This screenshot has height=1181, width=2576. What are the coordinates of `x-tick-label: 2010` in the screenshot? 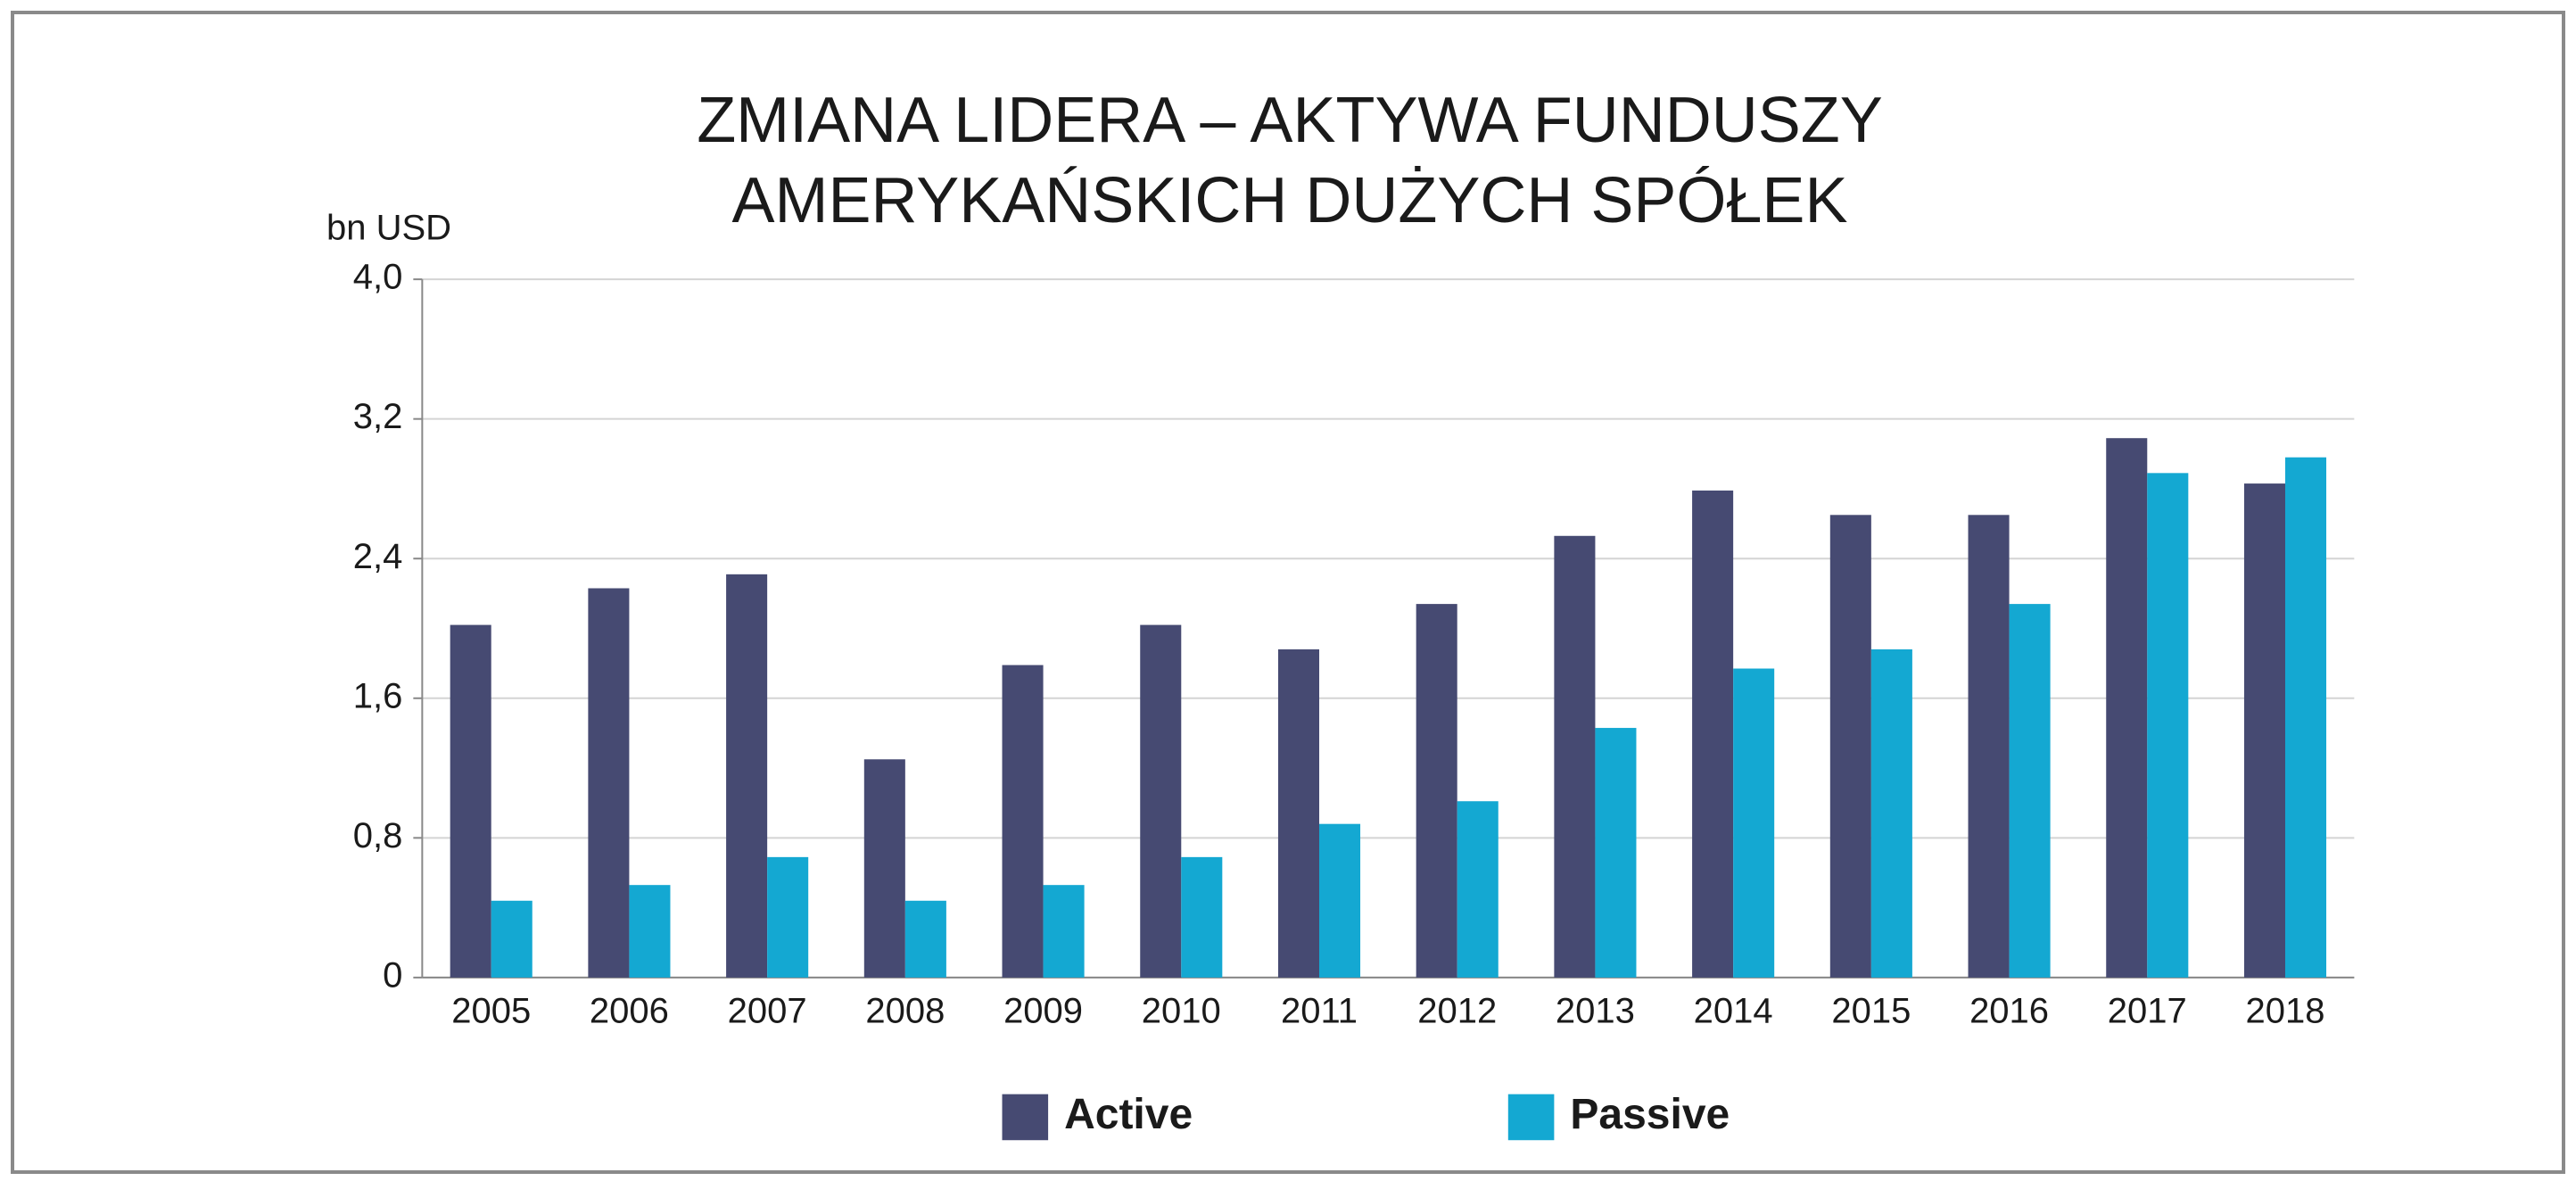 It's located at (1181, 1011).